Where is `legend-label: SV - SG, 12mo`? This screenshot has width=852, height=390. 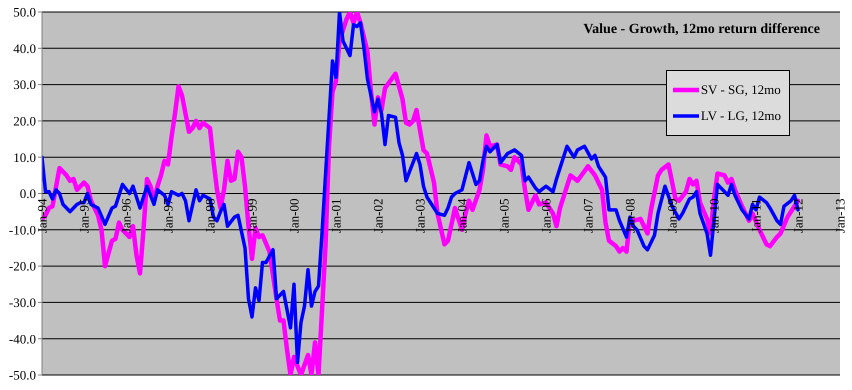 legend-label: SV - SG, 12mo is located at coordinates (740, 90).